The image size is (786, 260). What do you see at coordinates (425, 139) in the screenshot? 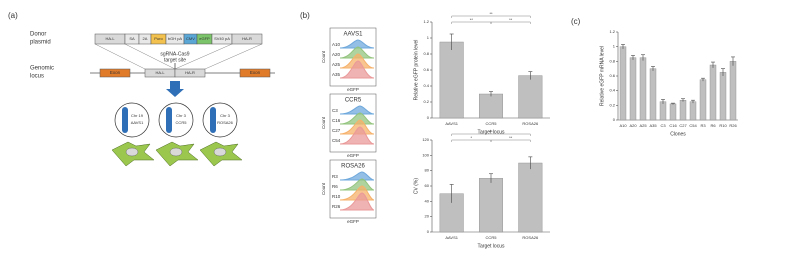
I see `y-tick-label: 120` at bounding box center [425, 139].